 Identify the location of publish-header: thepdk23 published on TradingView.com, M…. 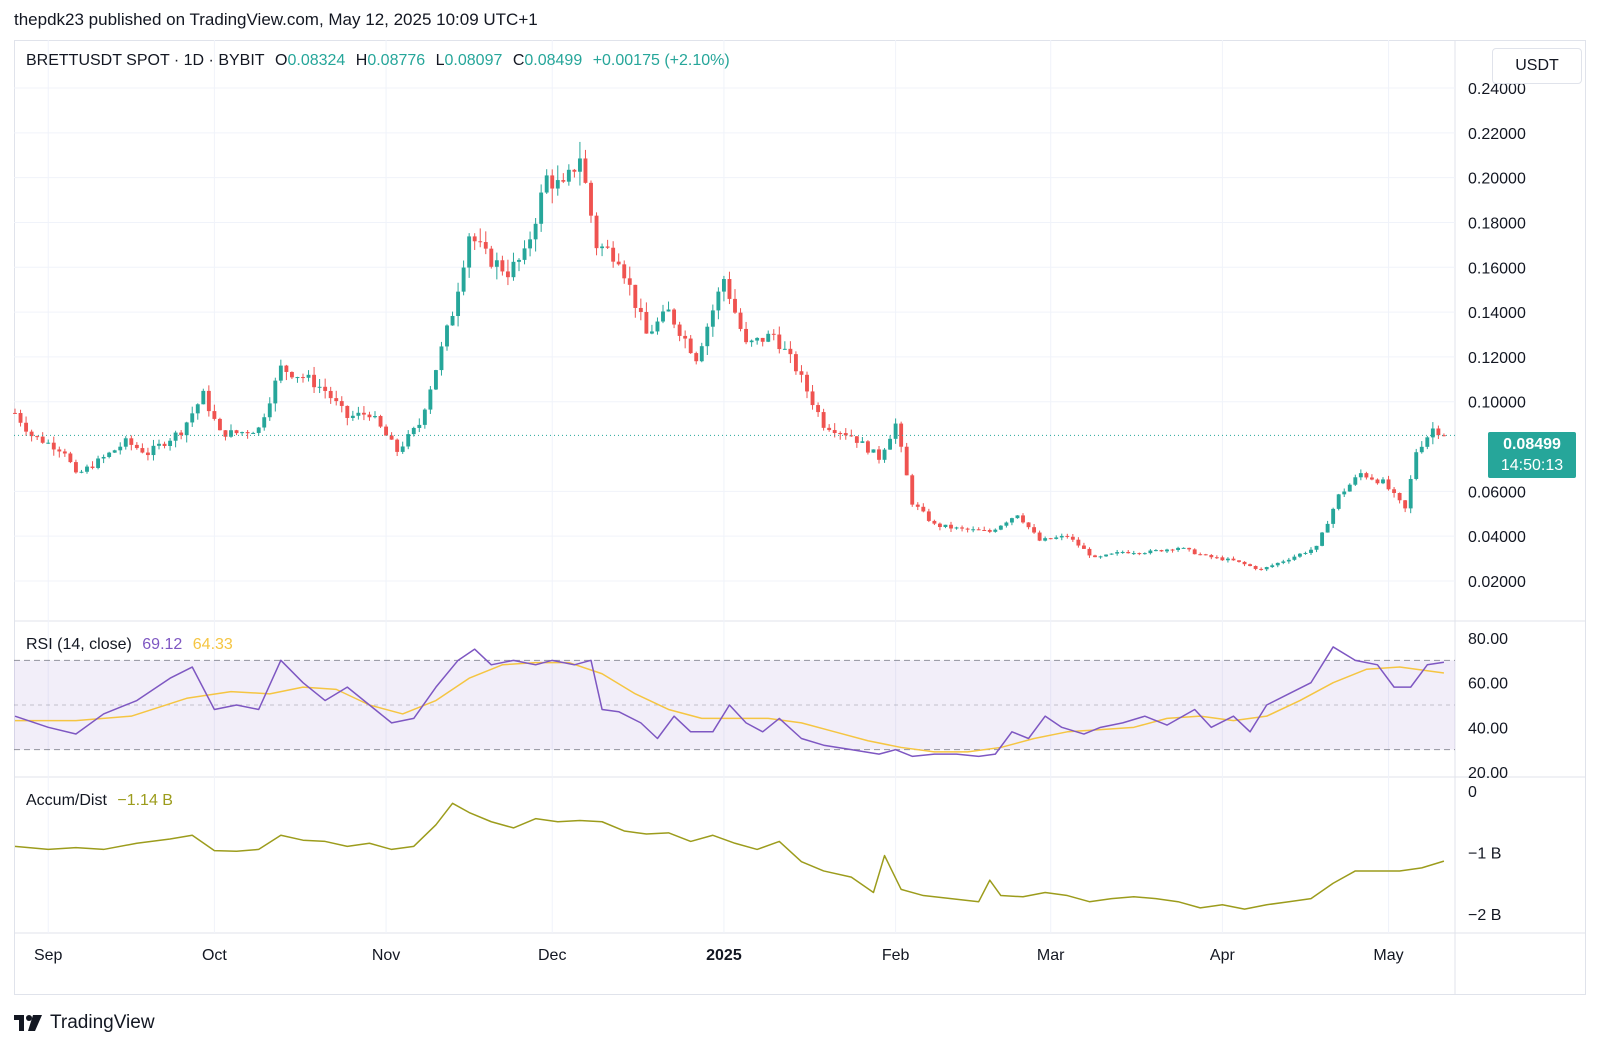
(276, 19).